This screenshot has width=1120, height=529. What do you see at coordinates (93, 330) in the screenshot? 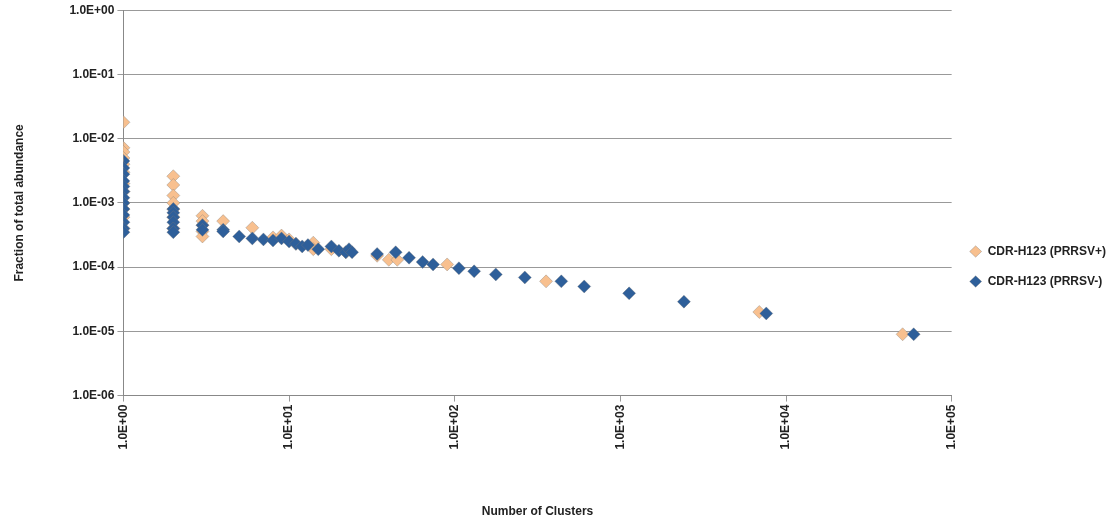
I see `y-tick-label: 1.0E-05` at bounding box center [93, 330].